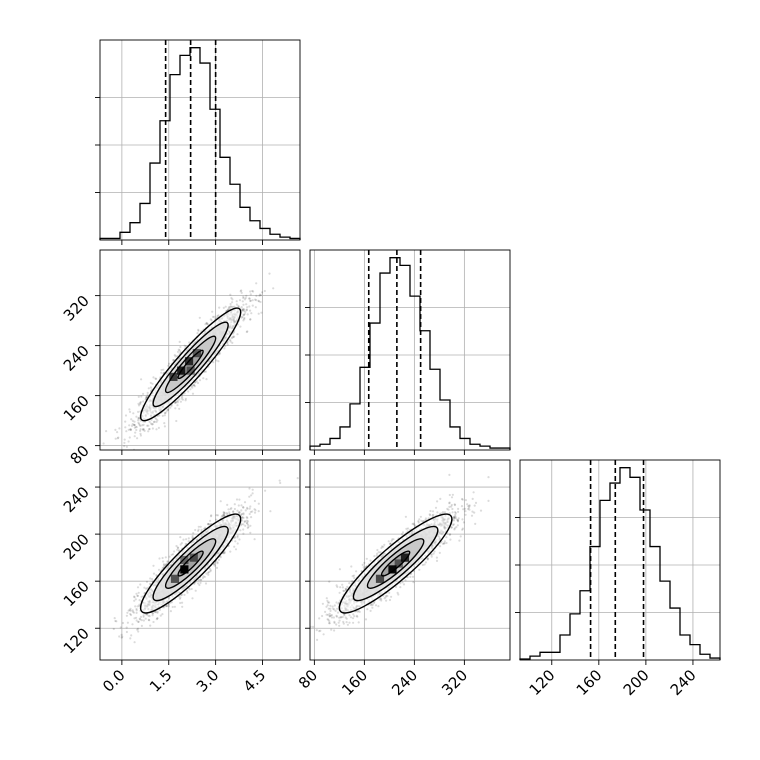  What do you see at coordinates (200, 143) in the screenshot?
I see `histogram-step-line` at bounding box center [200, 143].